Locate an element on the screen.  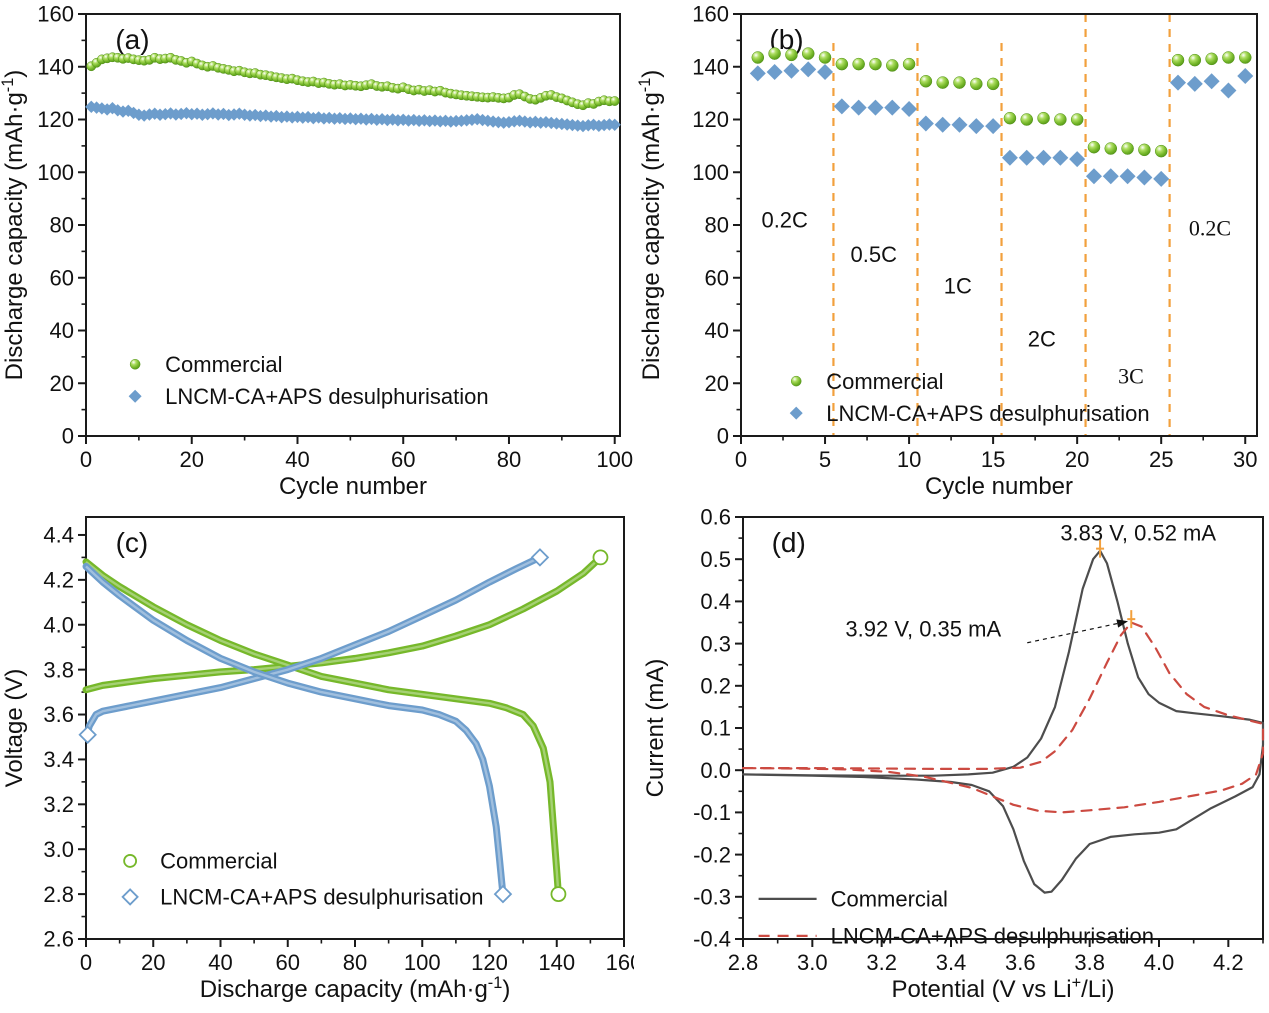
marker-circle-open is located at coordinates (600, 557).